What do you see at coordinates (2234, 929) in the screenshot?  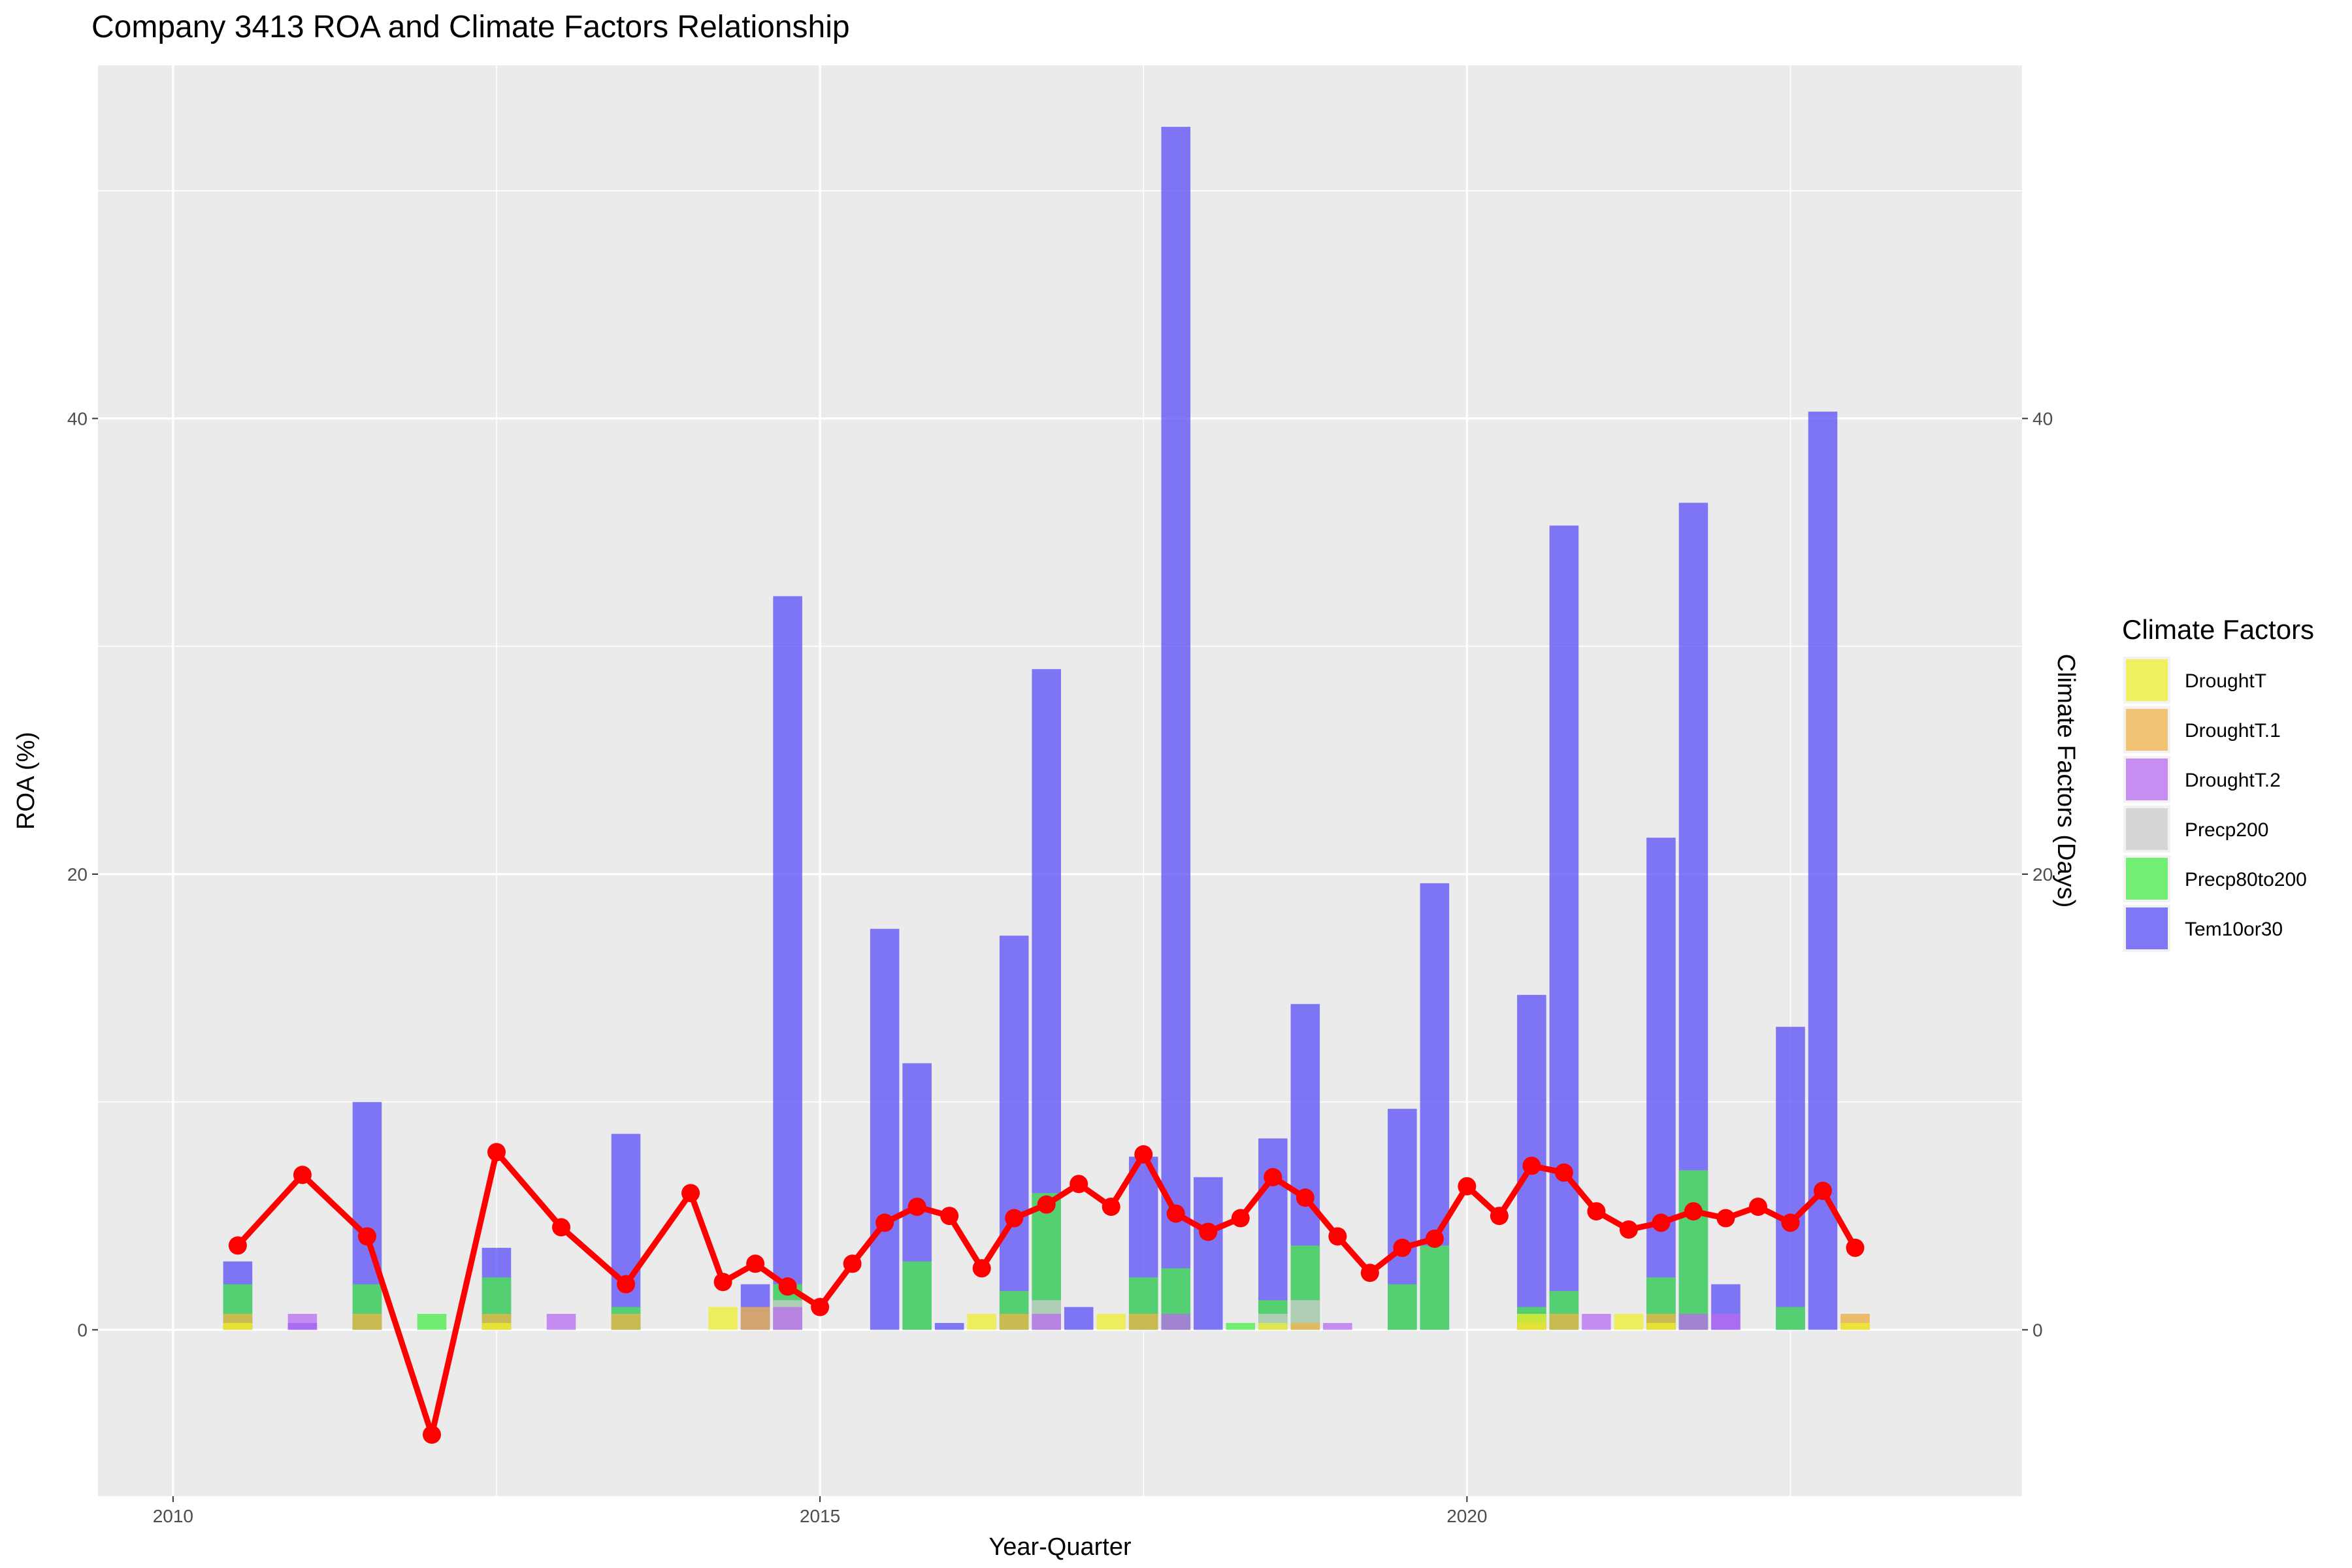 I see `legend-label: Tem10or30` at bounding box center [2234, 929].